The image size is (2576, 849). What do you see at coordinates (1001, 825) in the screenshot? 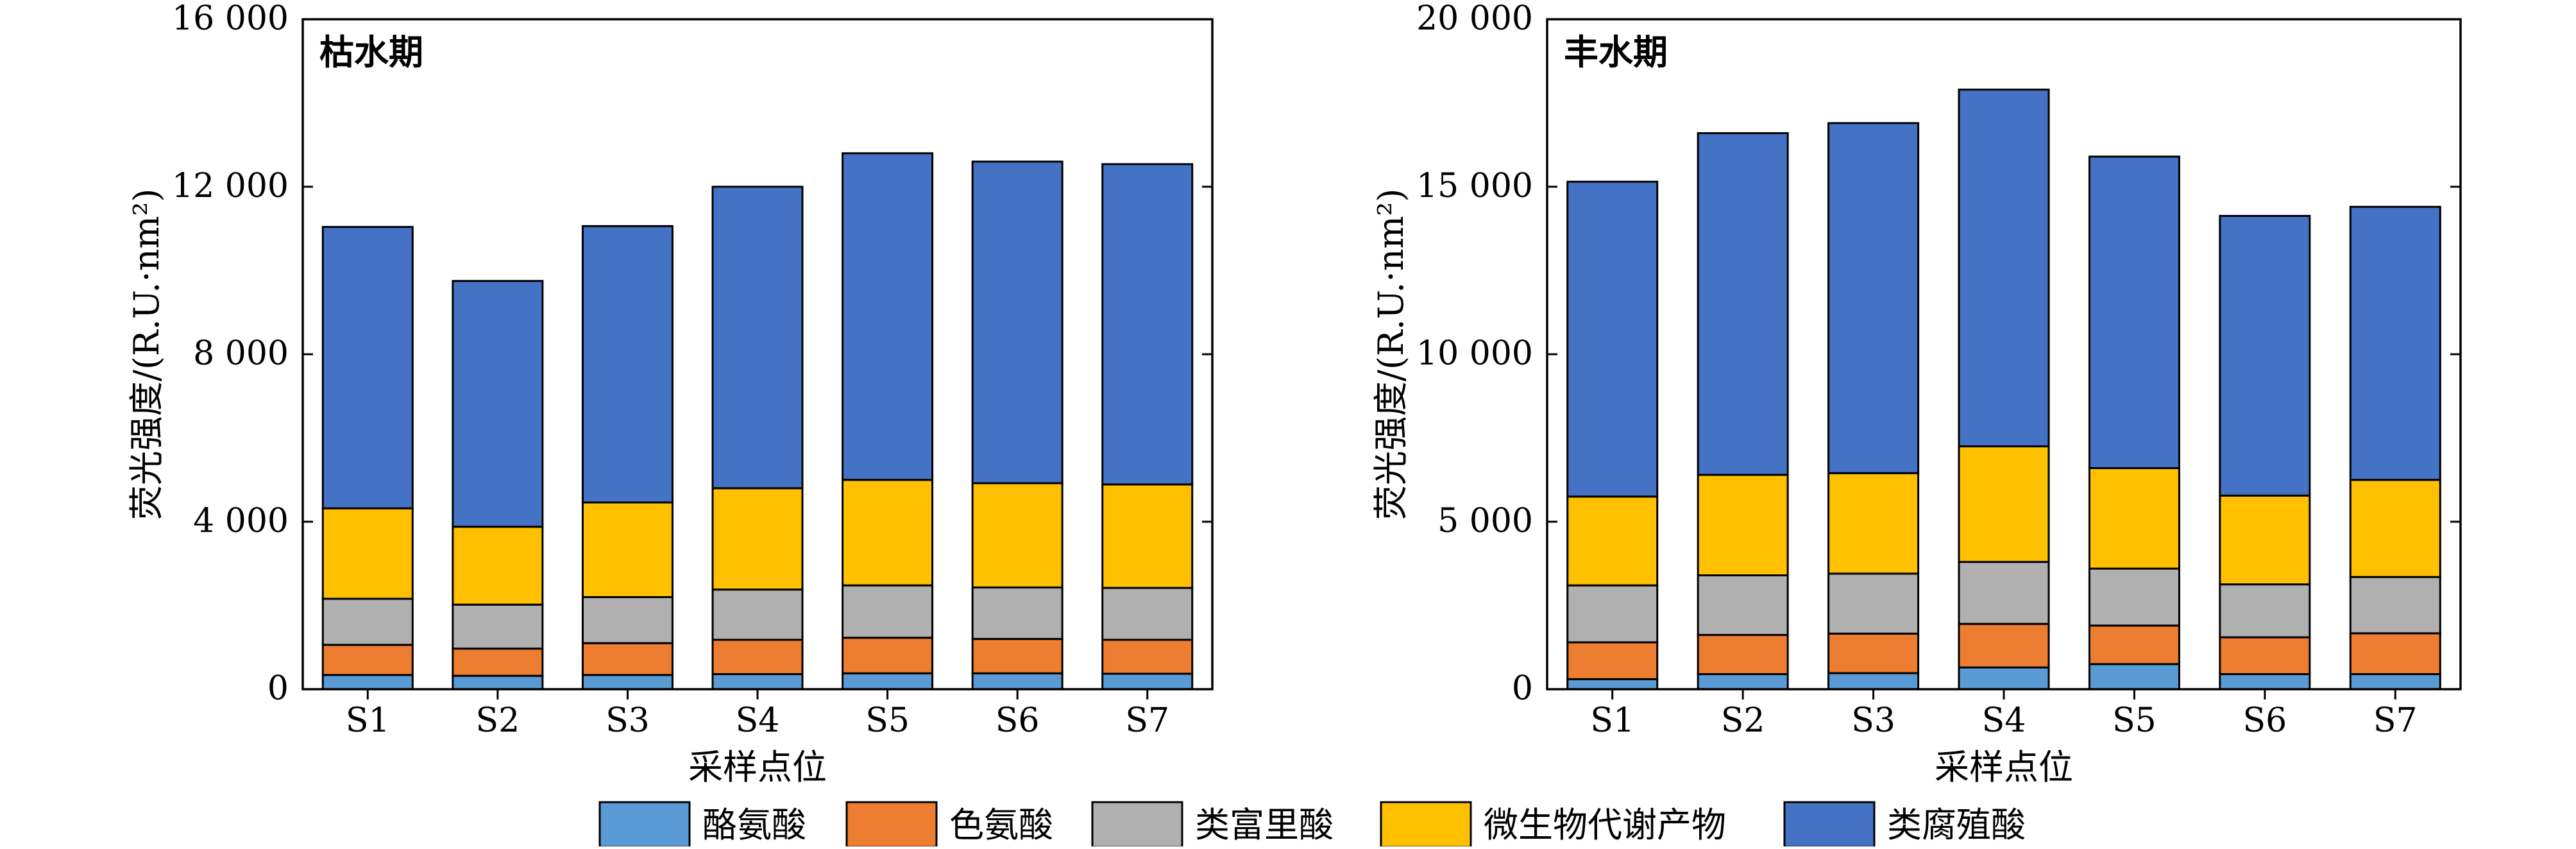
I see `legend-label-tryptophan: 色氨酸` at bounding box center [1001, 825].